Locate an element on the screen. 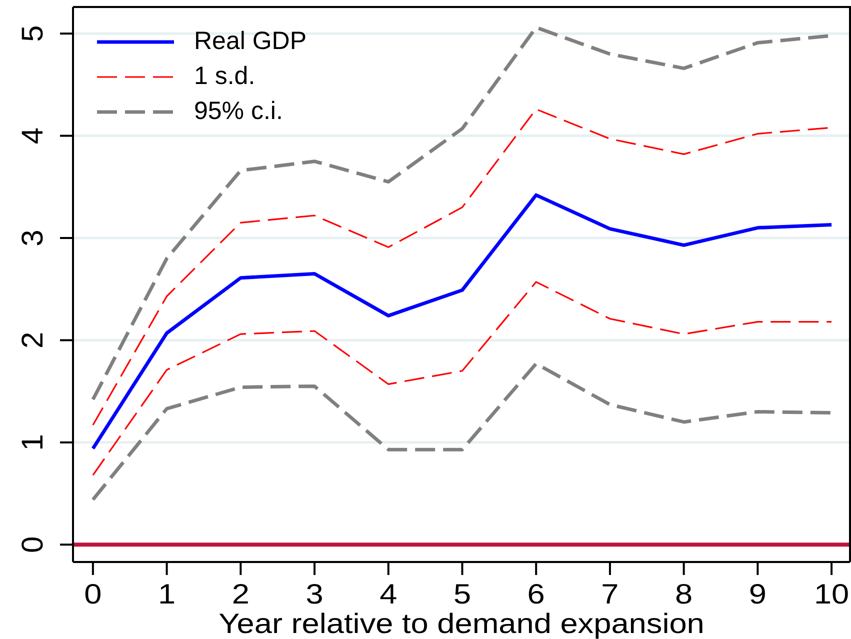 The width and height of the screenshot is (851, 639). y-tick-label: 4 is located at coordinates (33, 135).